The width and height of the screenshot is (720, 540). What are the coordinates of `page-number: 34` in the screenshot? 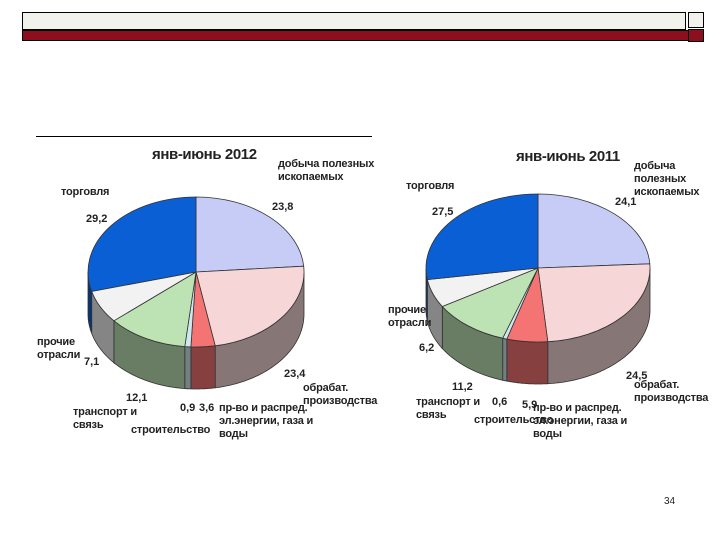 It's located at (670, 501).